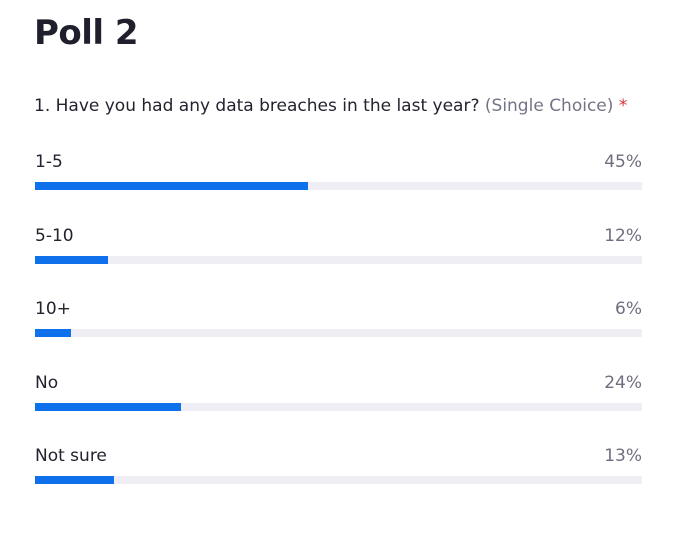 The height and width of the screenshot is (555, 677). I want to click on option-percent: 6%, so click(628, 309).